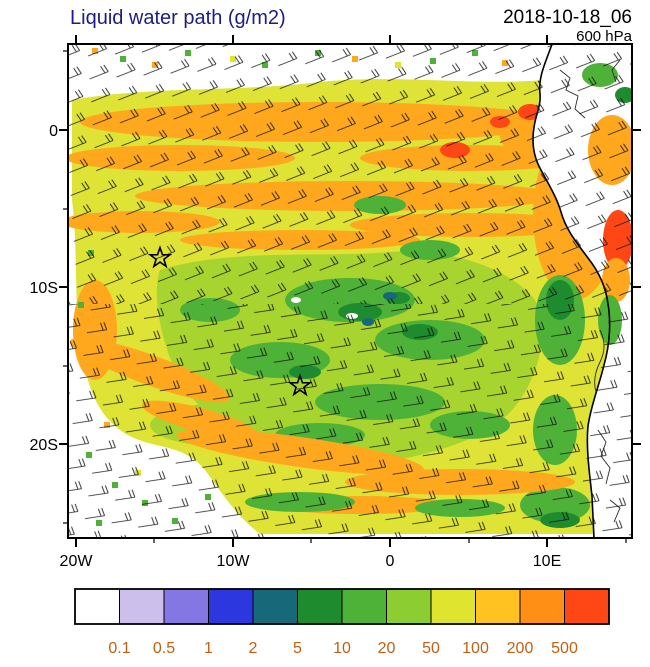  Describe the element at coordinates (253, 648) in the screenshot. I see `colorbar-label: 2` at that location.